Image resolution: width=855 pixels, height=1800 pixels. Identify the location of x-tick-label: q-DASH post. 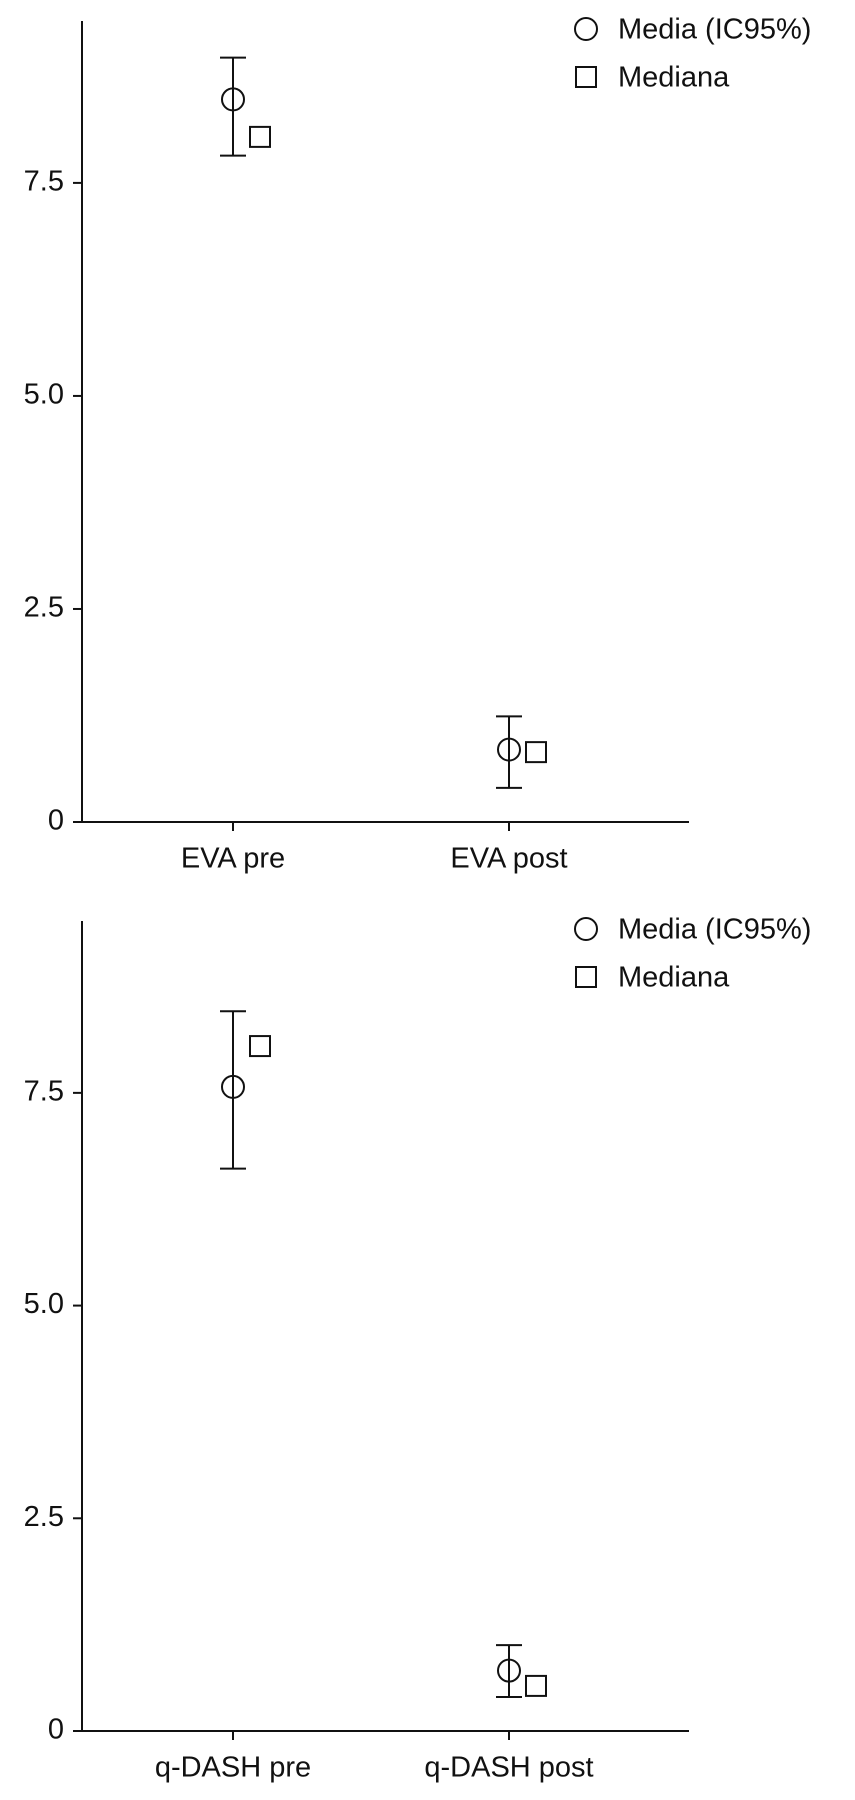
(508, 1768).